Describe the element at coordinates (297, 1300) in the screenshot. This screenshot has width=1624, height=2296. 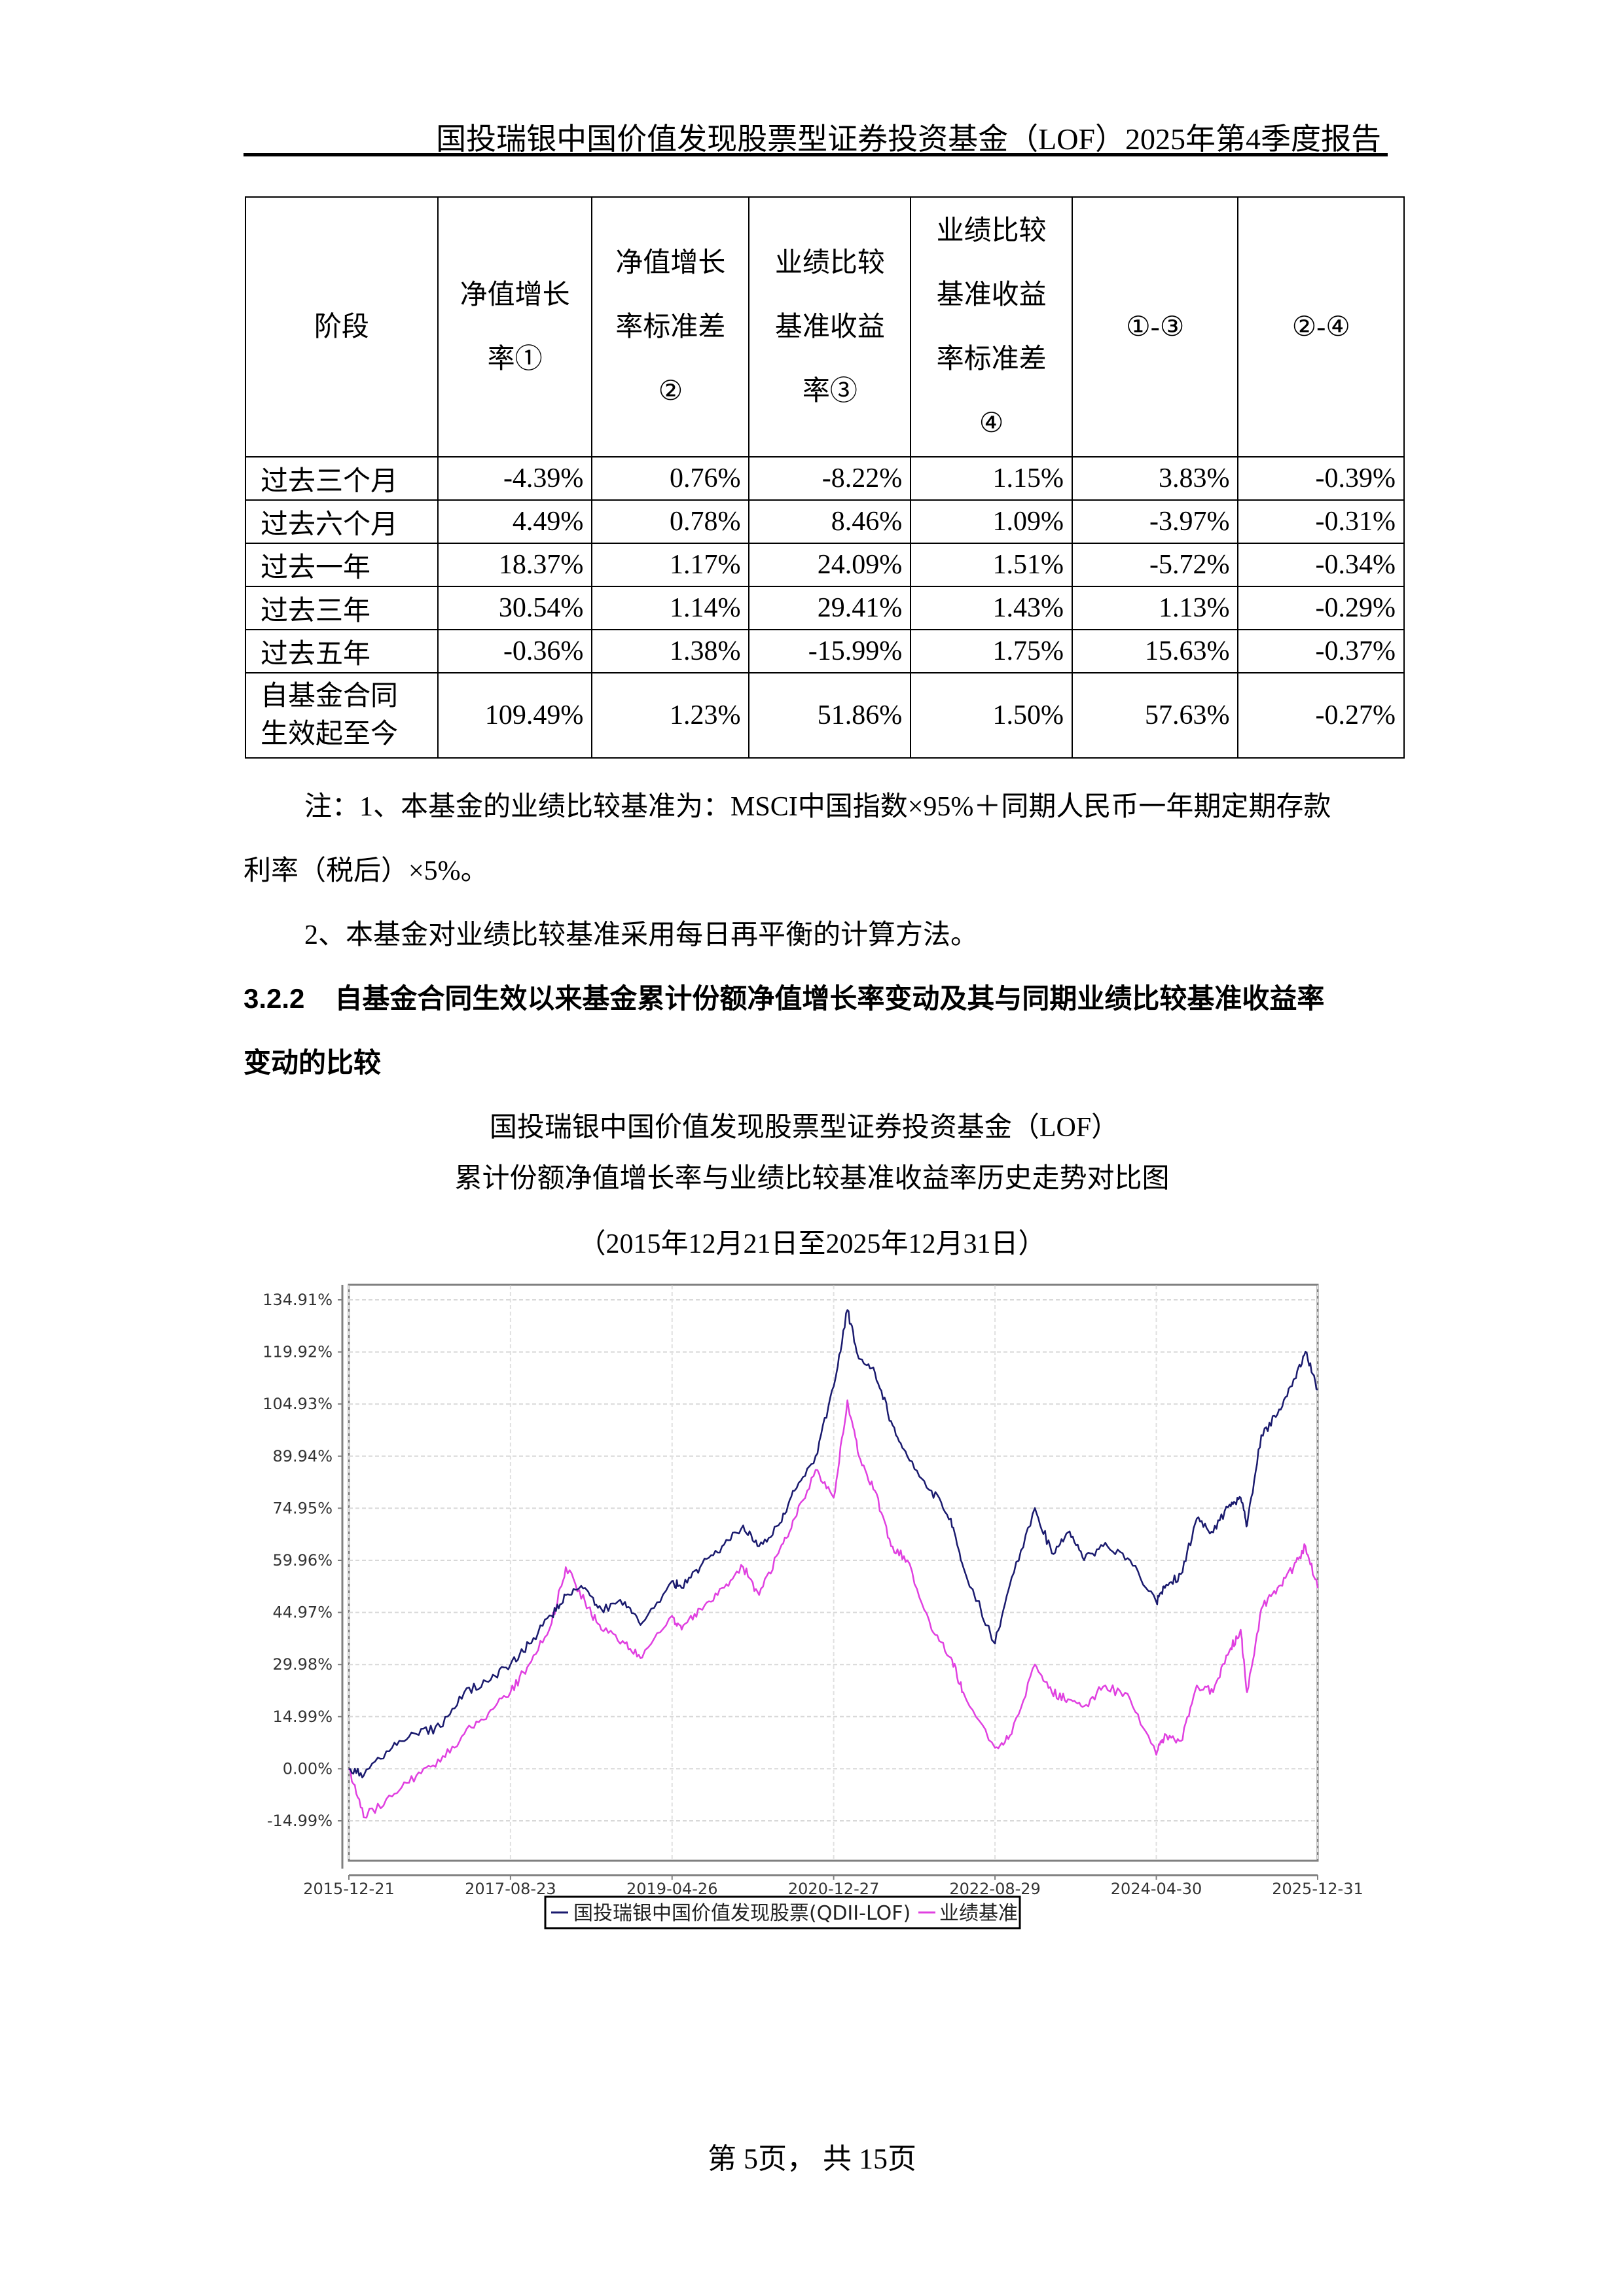
I see `y-tick-label: 134.91%` at that location.